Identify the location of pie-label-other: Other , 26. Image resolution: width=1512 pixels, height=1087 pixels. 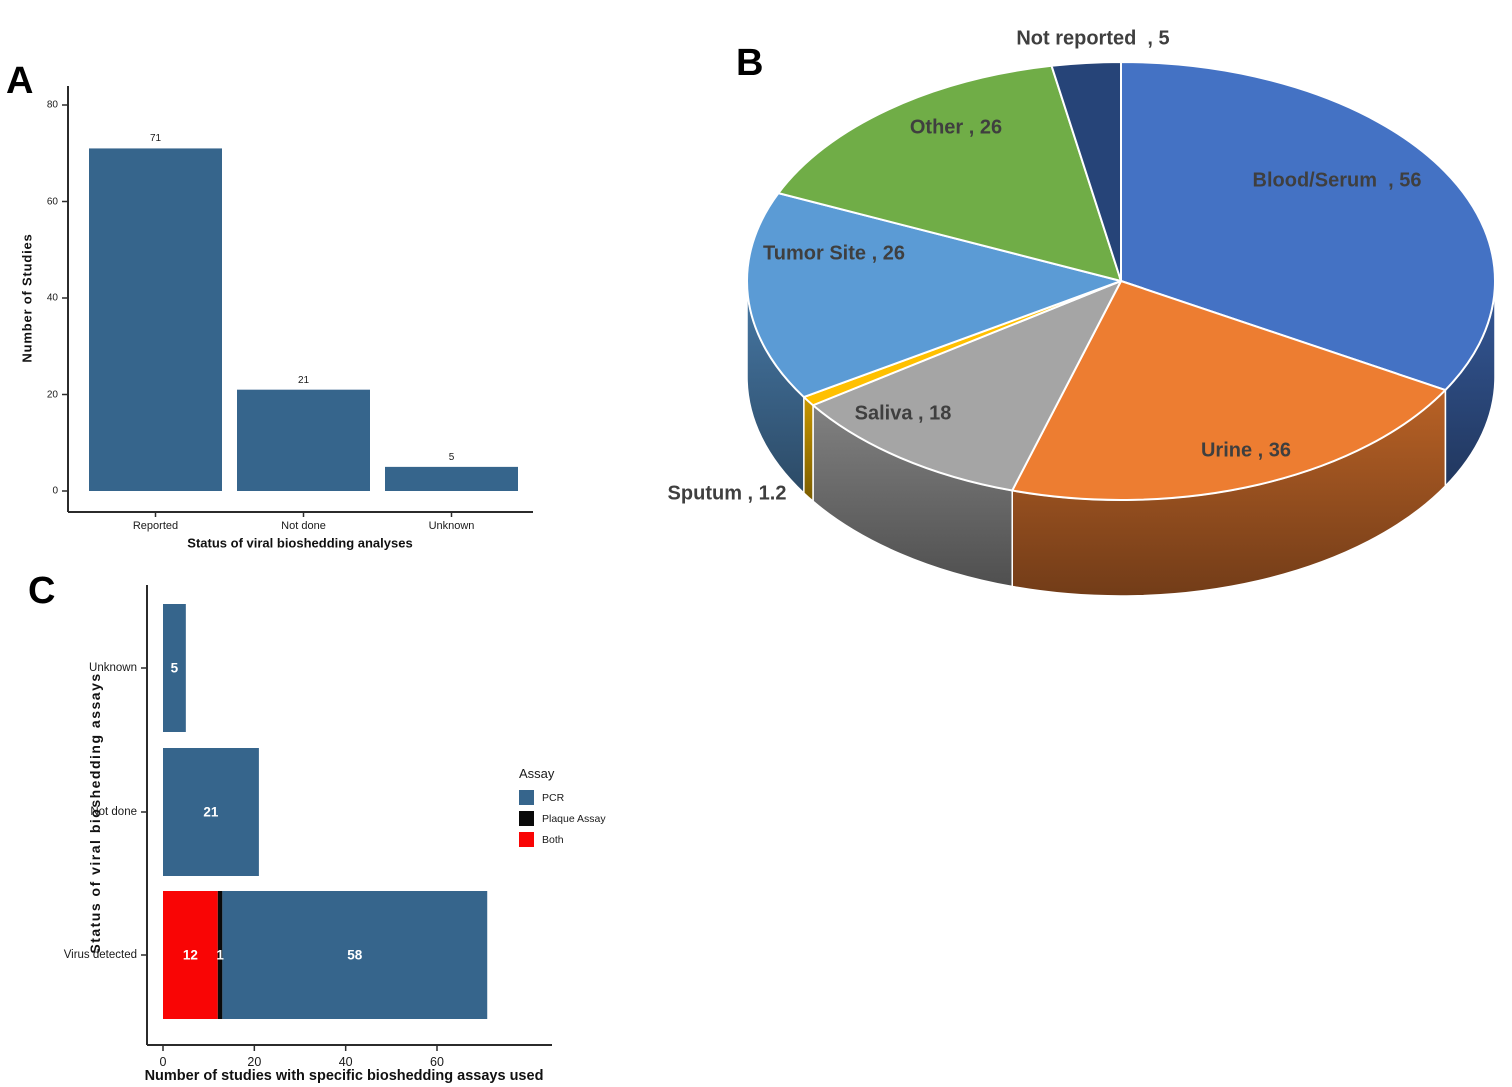
(956, 127).